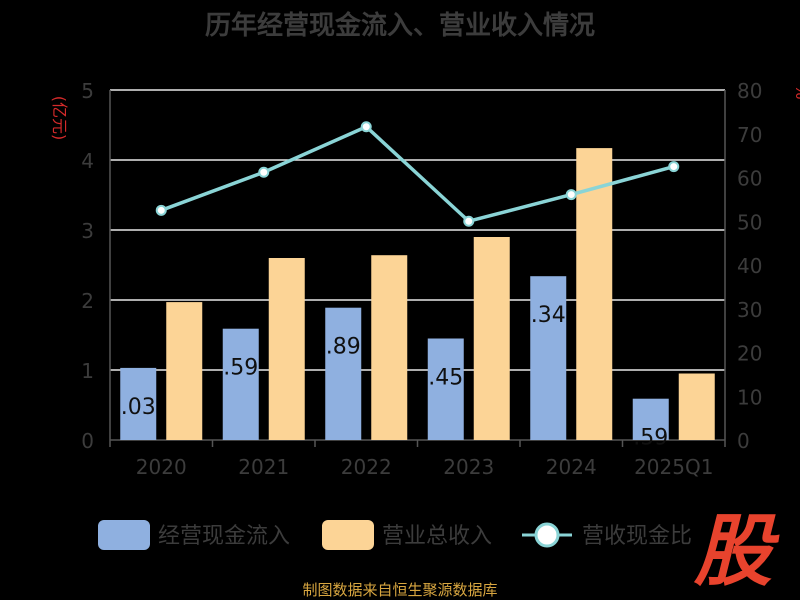 This screenshot has height=600, width=800. I want to click on bar-value-label: .89, so click(343, 347).